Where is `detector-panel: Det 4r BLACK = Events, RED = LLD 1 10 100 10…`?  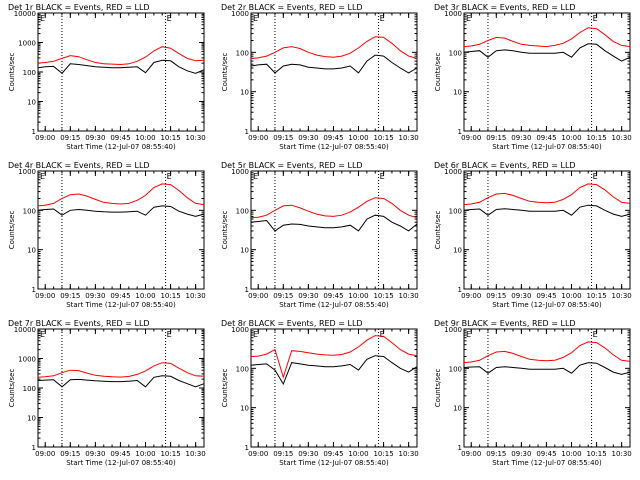
detector-panel: Det 4r BLACK = Events, RED = LLD 1 10 100 10… is located at coordinates (107, 235).